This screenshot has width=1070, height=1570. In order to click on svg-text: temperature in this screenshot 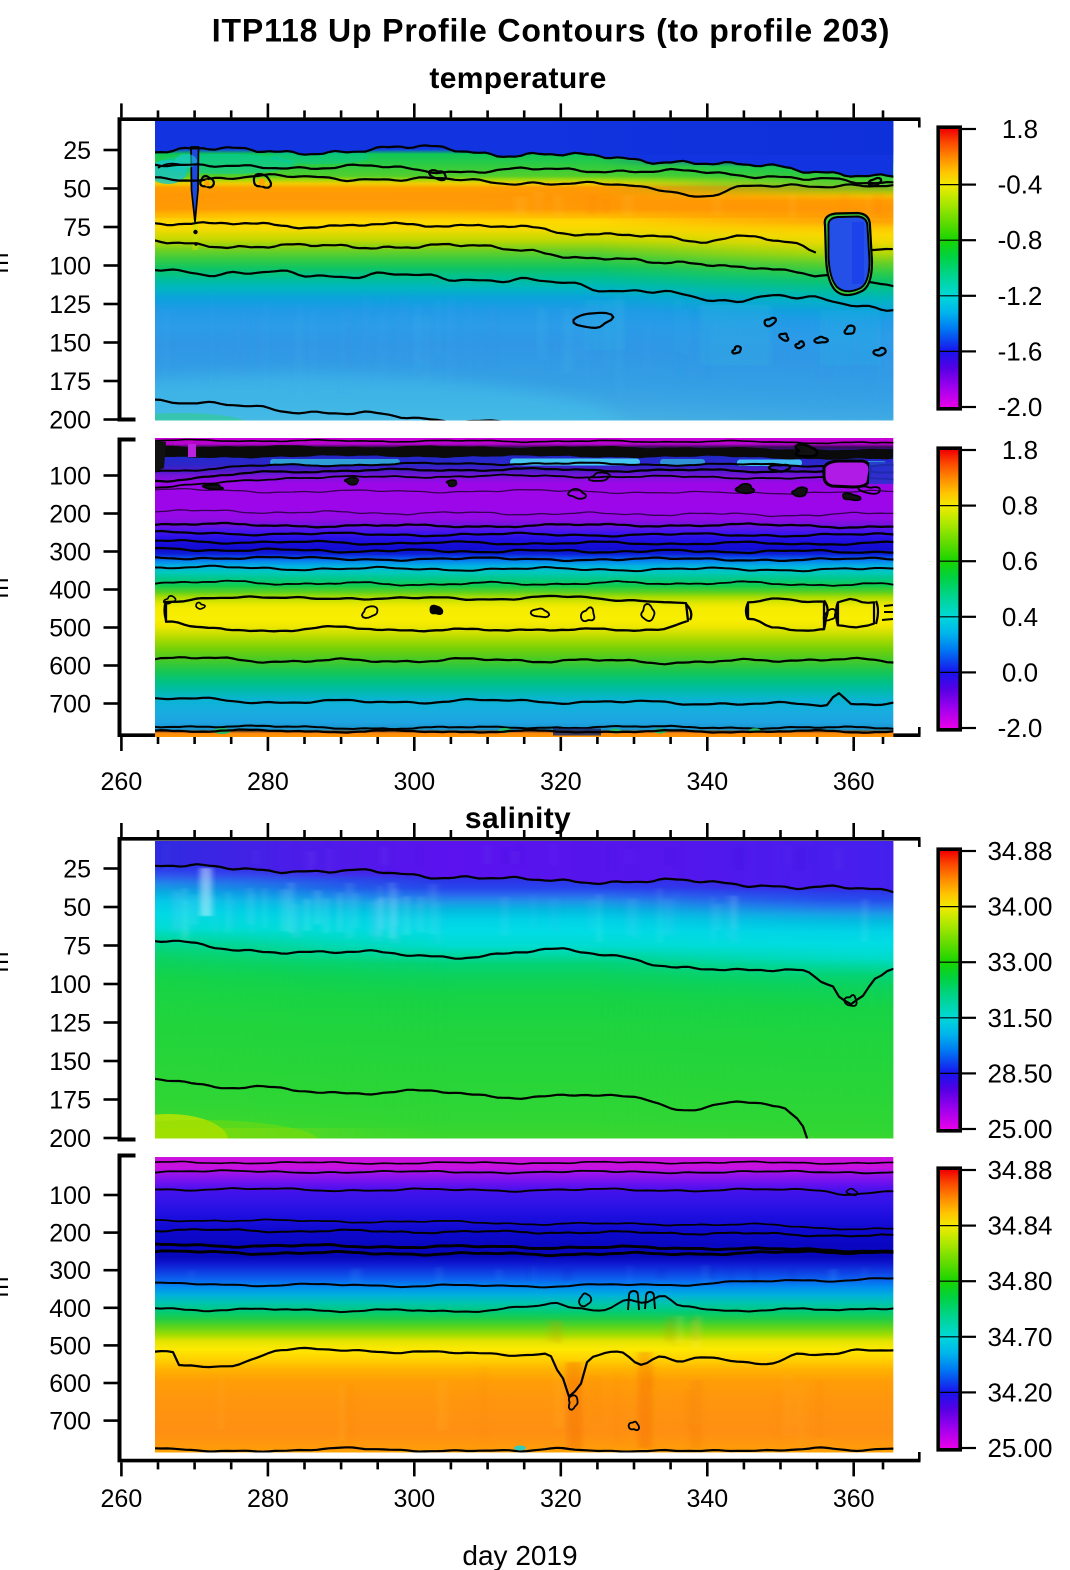, I will do `click(517, 78)`.